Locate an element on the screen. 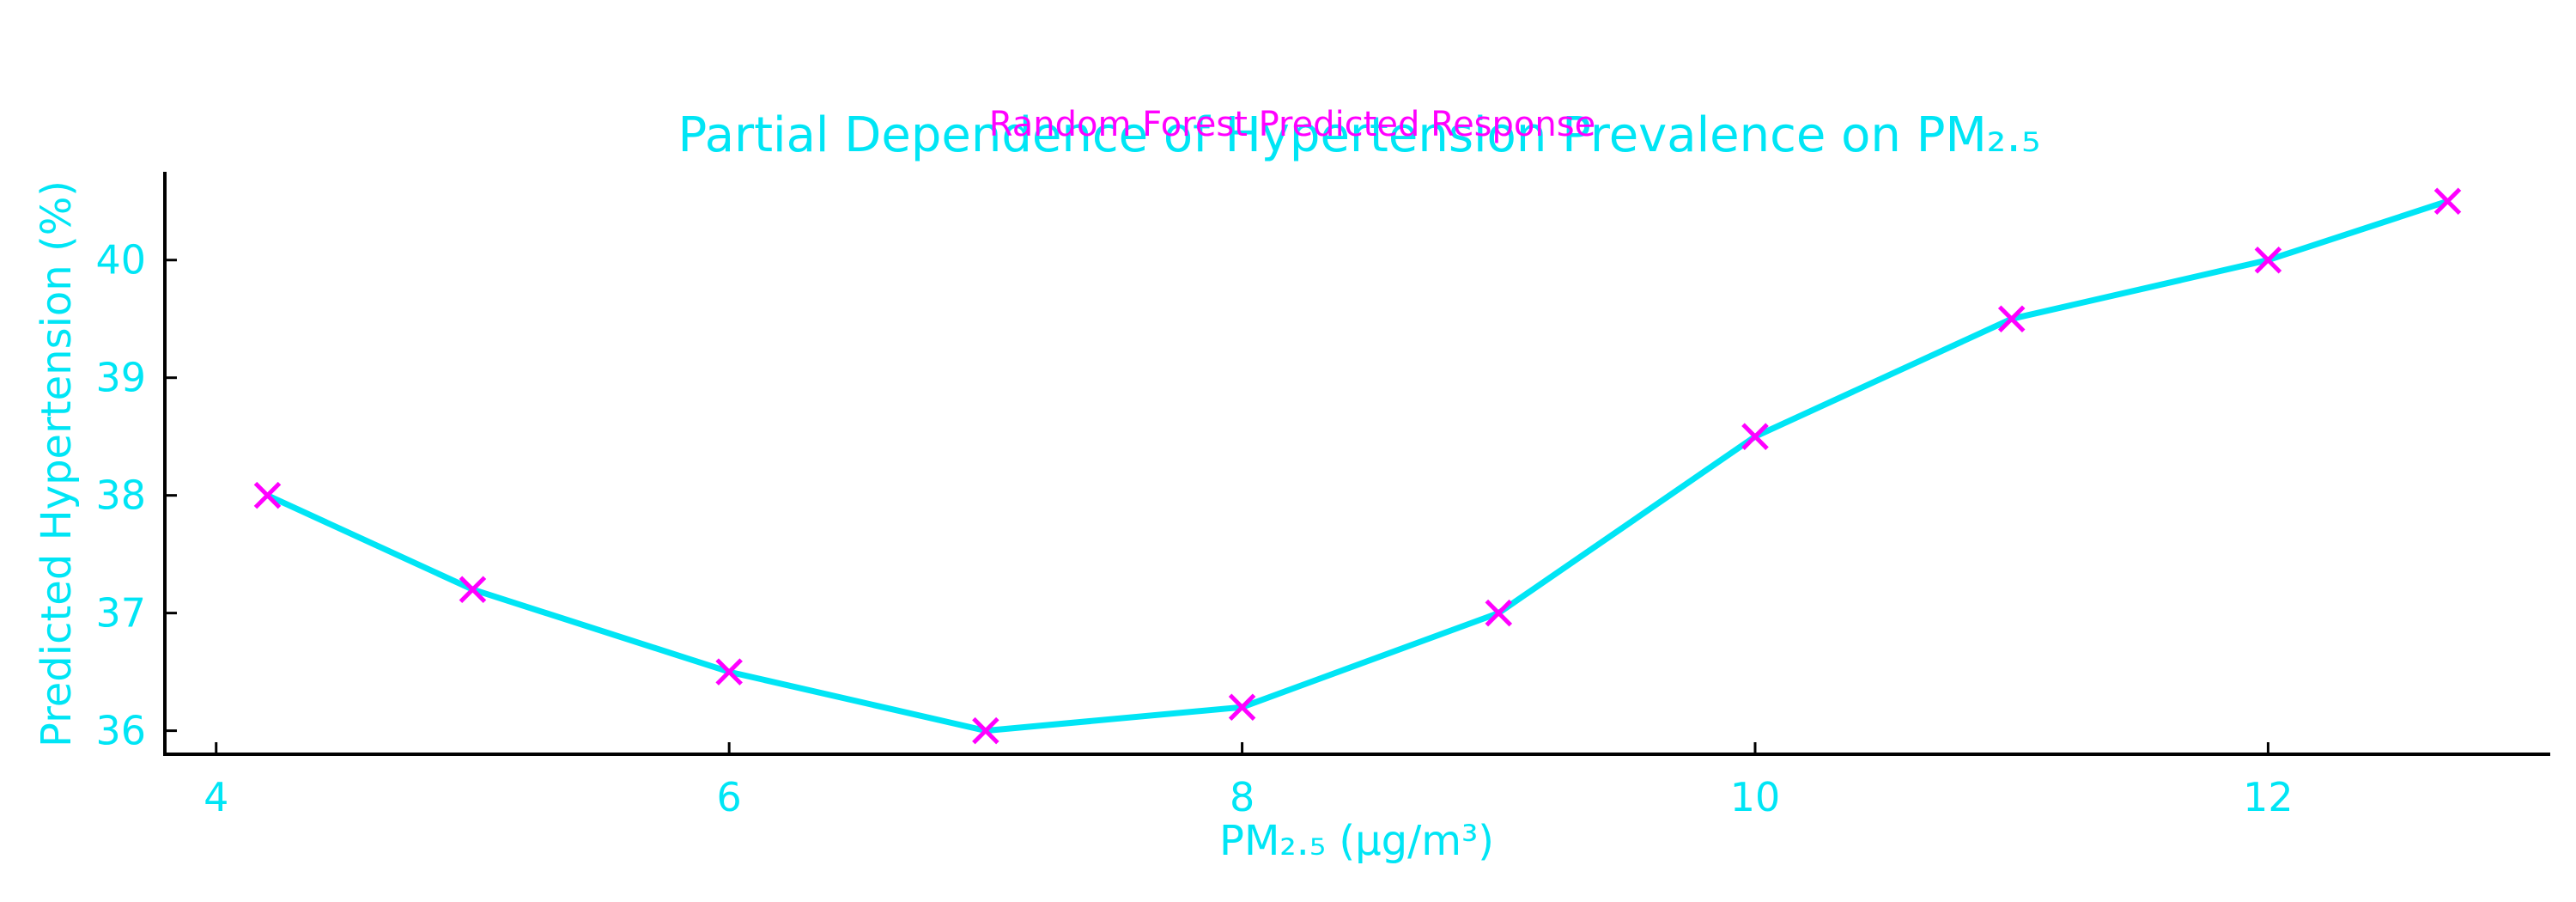  y-axis-label: Predicted Hypertension (%) is located at coordinates (57, 463).